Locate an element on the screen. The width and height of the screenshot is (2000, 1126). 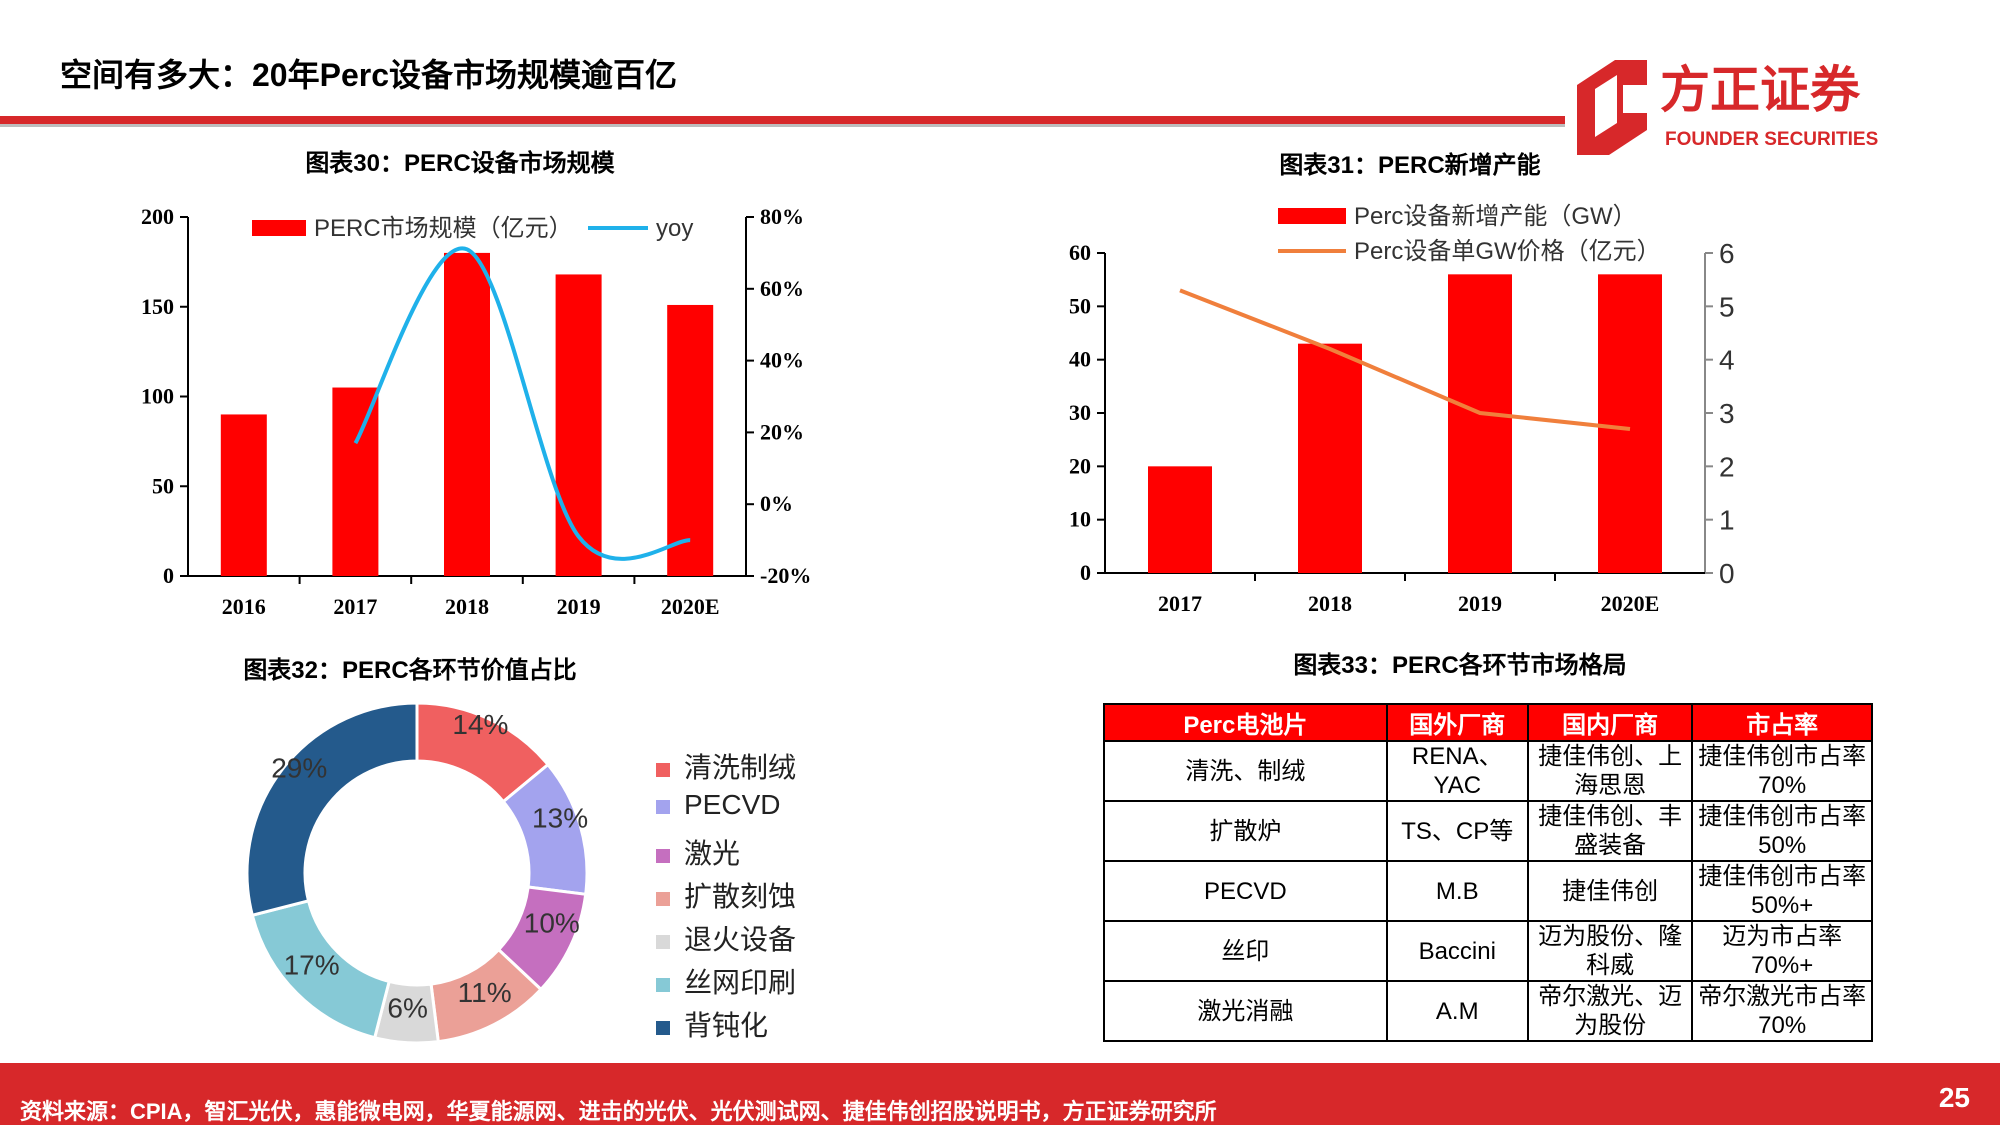
chart30-line-series is located at coordinates (522, 403).